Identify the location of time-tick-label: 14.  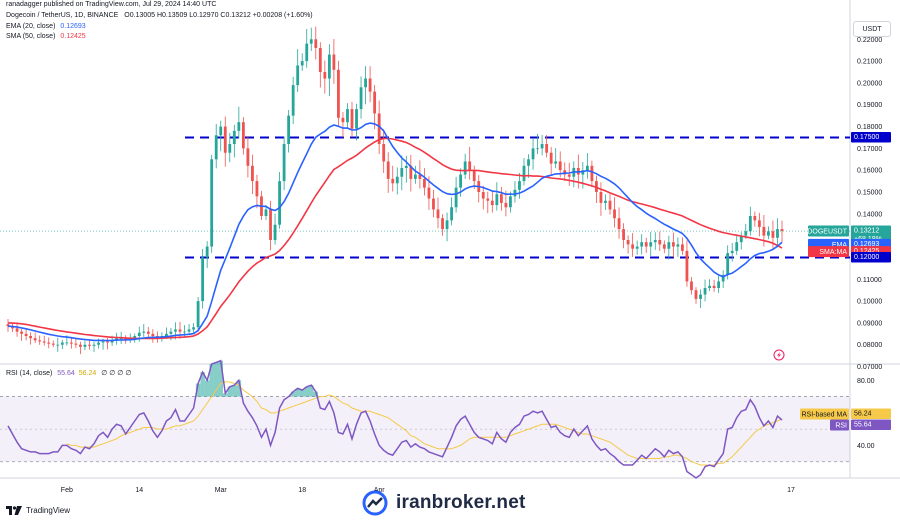
(139, 490).